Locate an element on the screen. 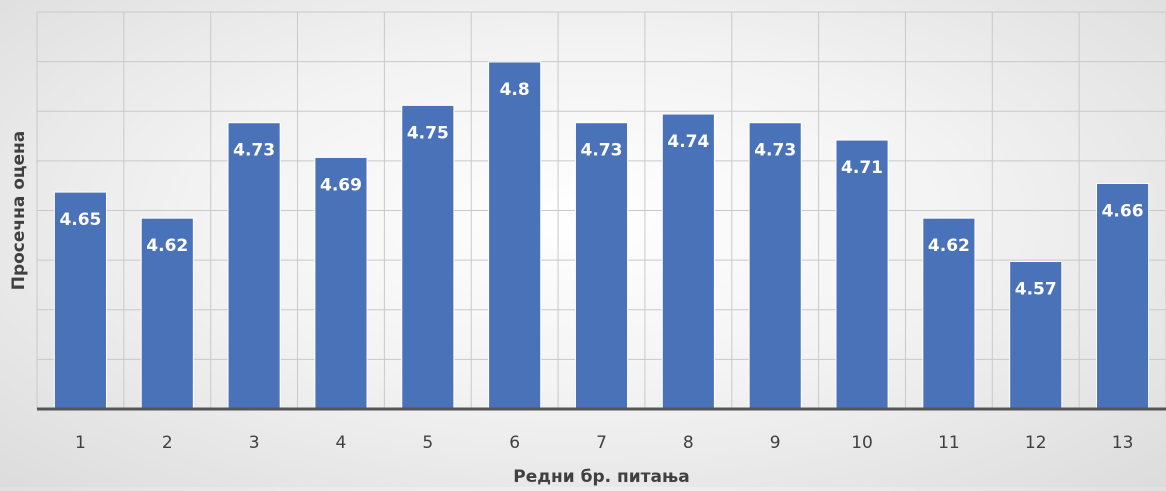 The height and width of the screenshot is (491, 1166). x-tick-label-5: 5 is located at coordinates (427, 443).